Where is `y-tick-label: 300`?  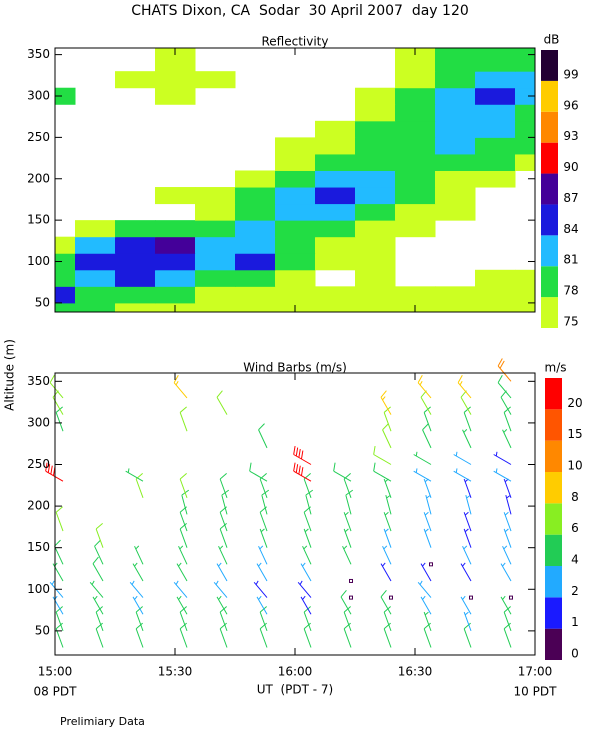 y-tick-label: 300 is located at coordinates (38, 422).